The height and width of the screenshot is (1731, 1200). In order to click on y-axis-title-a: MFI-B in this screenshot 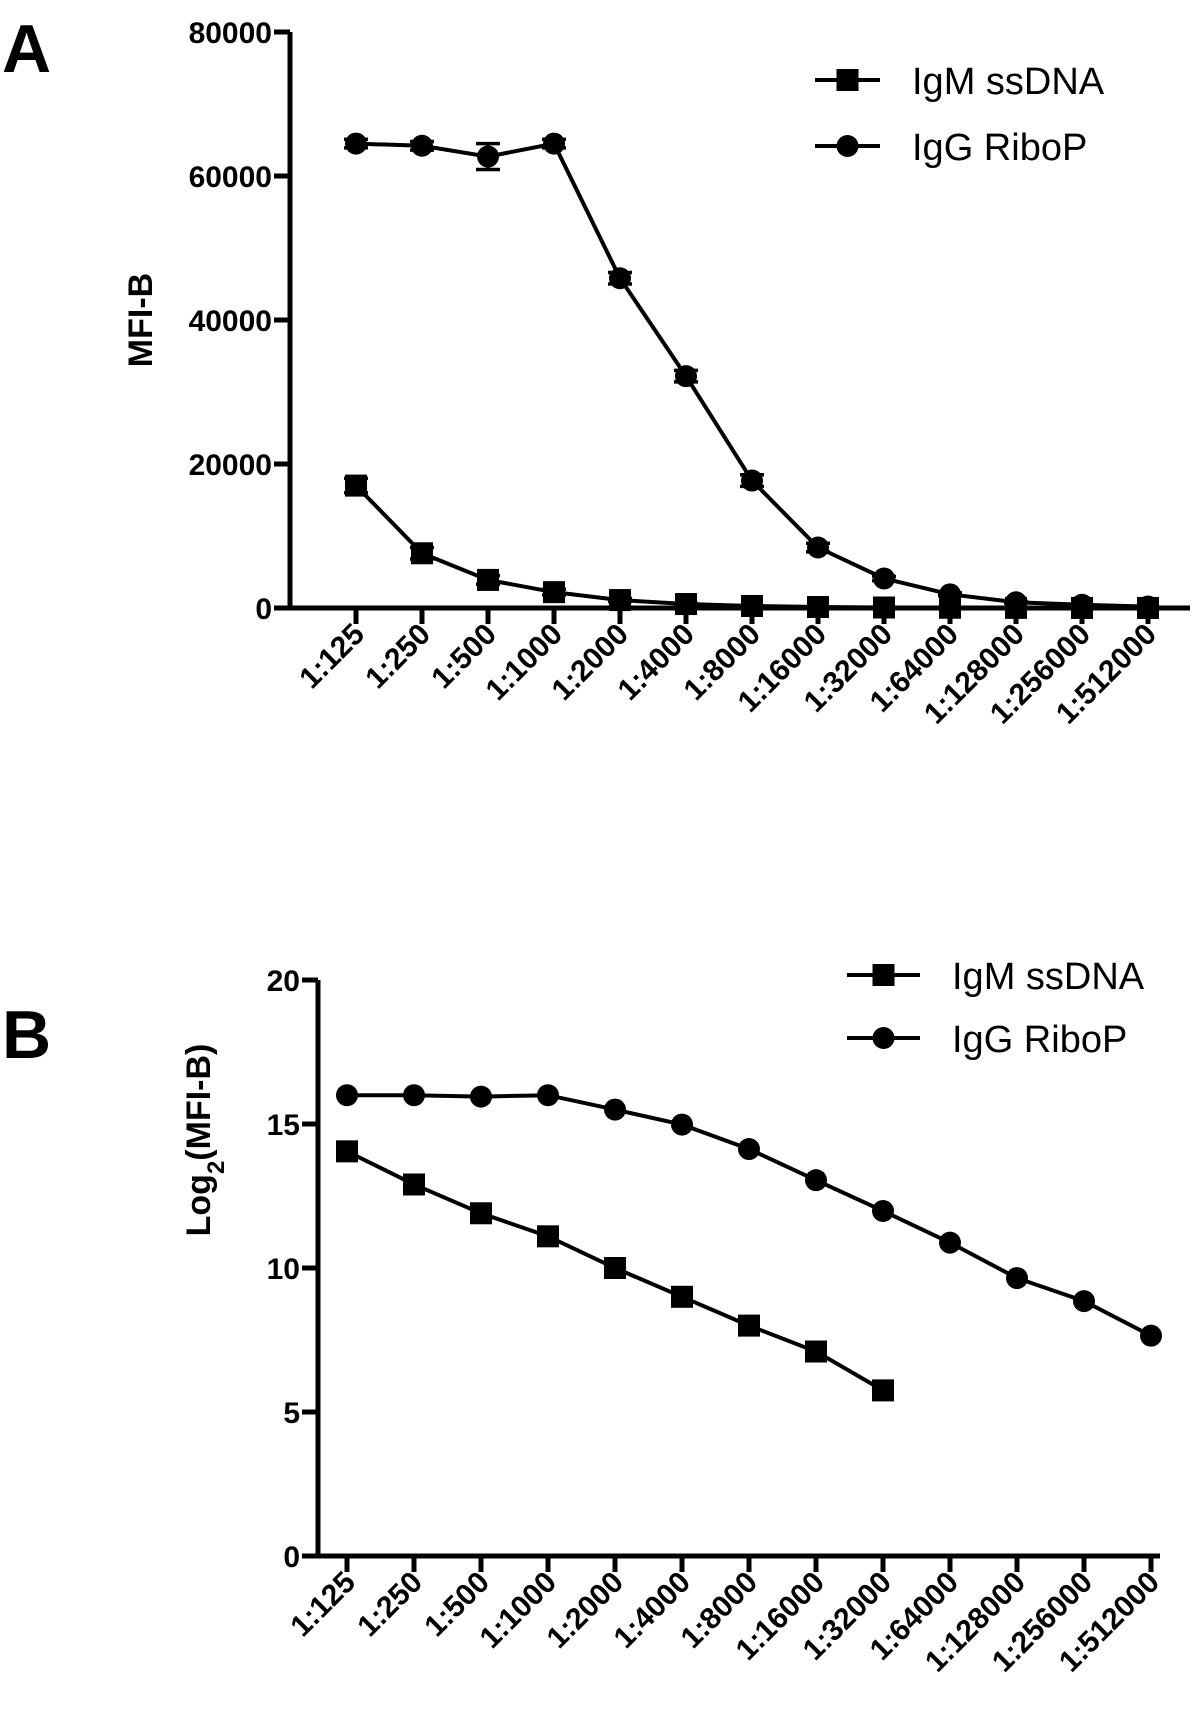, I will do `click(141, 320)`.